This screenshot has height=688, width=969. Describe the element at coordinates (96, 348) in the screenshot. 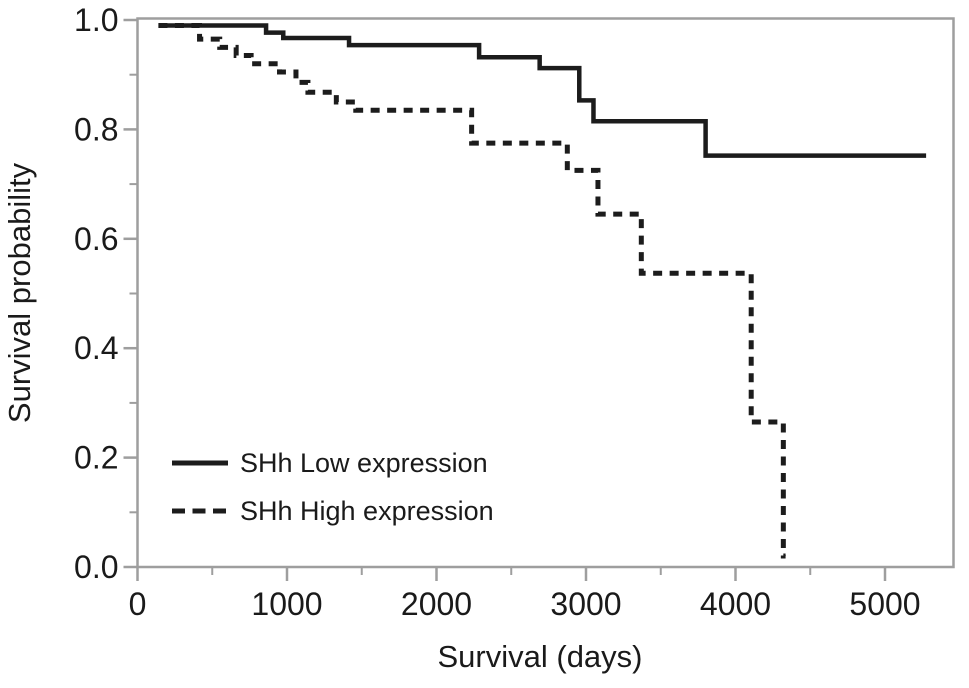

I see `y-tick-label: 0.4` at that location.